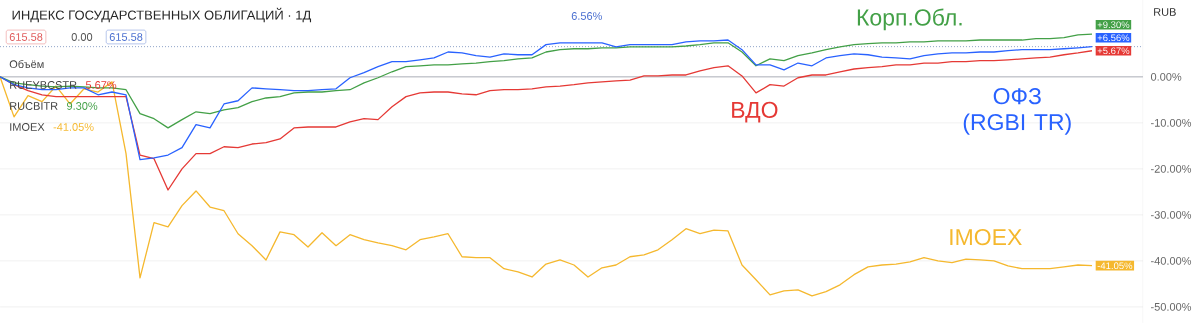 This screenshot has height=323, width=1200. What do you see at coordinates (73, 127) in the screenshot?
I see `annotation: -41.05%` at bounding box center [73, 127].